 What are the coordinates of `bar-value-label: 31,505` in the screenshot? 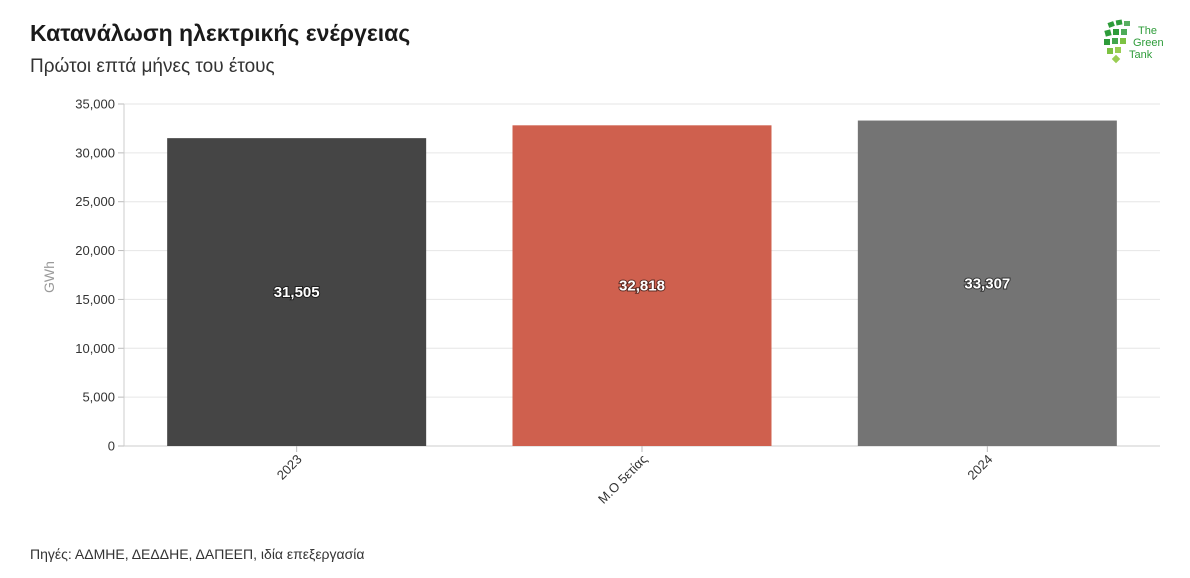 It's located at (297, 292).